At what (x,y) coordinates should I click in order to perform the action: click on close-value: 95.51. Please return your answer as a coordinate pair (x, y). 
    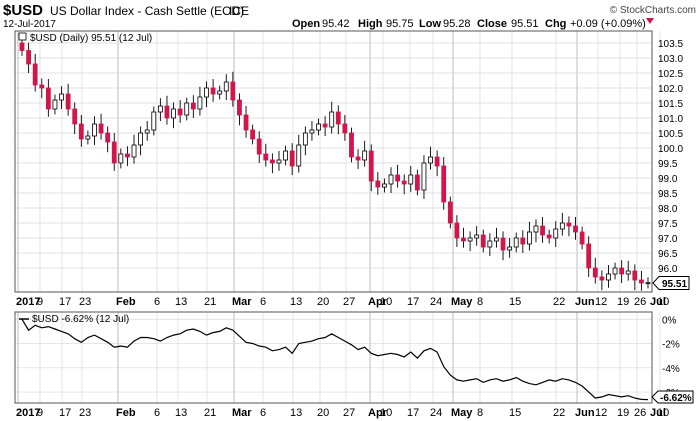
    Looking at the image, I should click on (525, 24).